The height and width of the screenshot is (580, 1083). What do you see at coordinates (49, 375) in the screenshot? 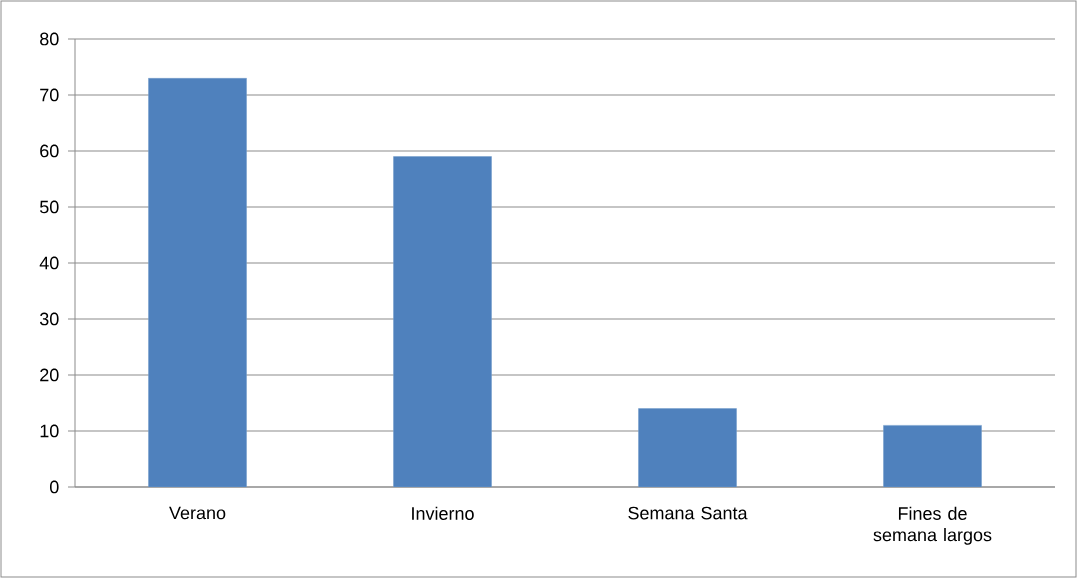
I see `y-tick-label: 20` at bounding box center [49, 375].